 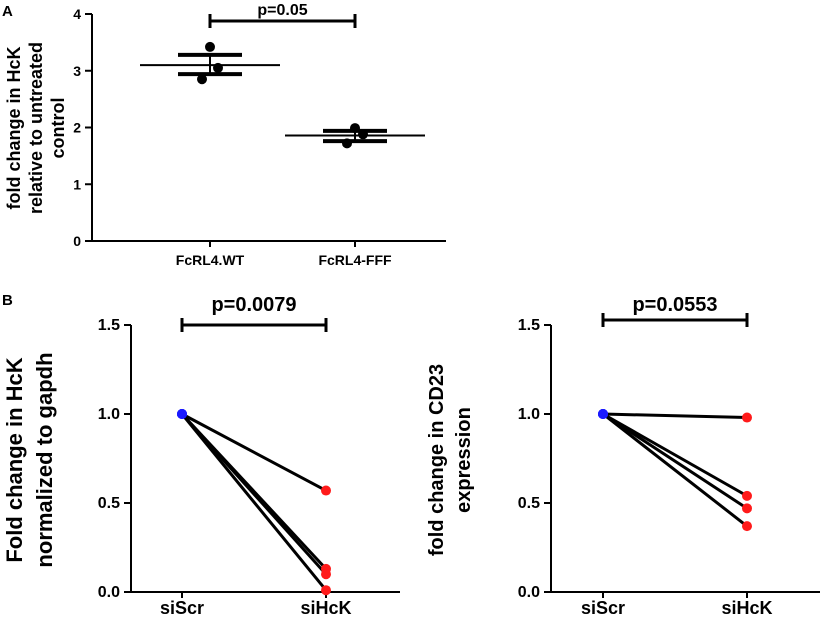 What do you see at coordinates (14, 459) in the screenshot?
I see `y-axis-label: Fold change in HcK` at bounding box center [14, 459].